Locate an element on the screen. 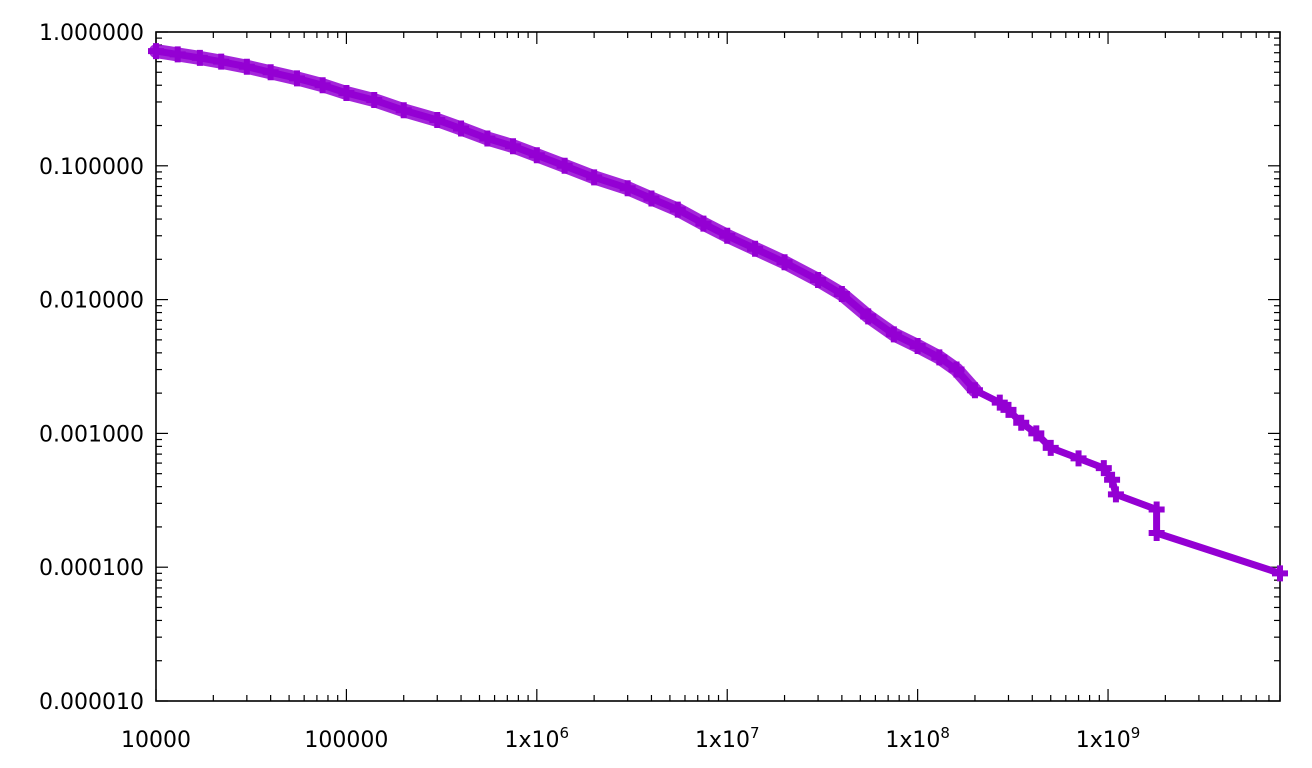 The image size is (1312, 768). x-tick-label: 10000 is located at coordinates (156, 740).